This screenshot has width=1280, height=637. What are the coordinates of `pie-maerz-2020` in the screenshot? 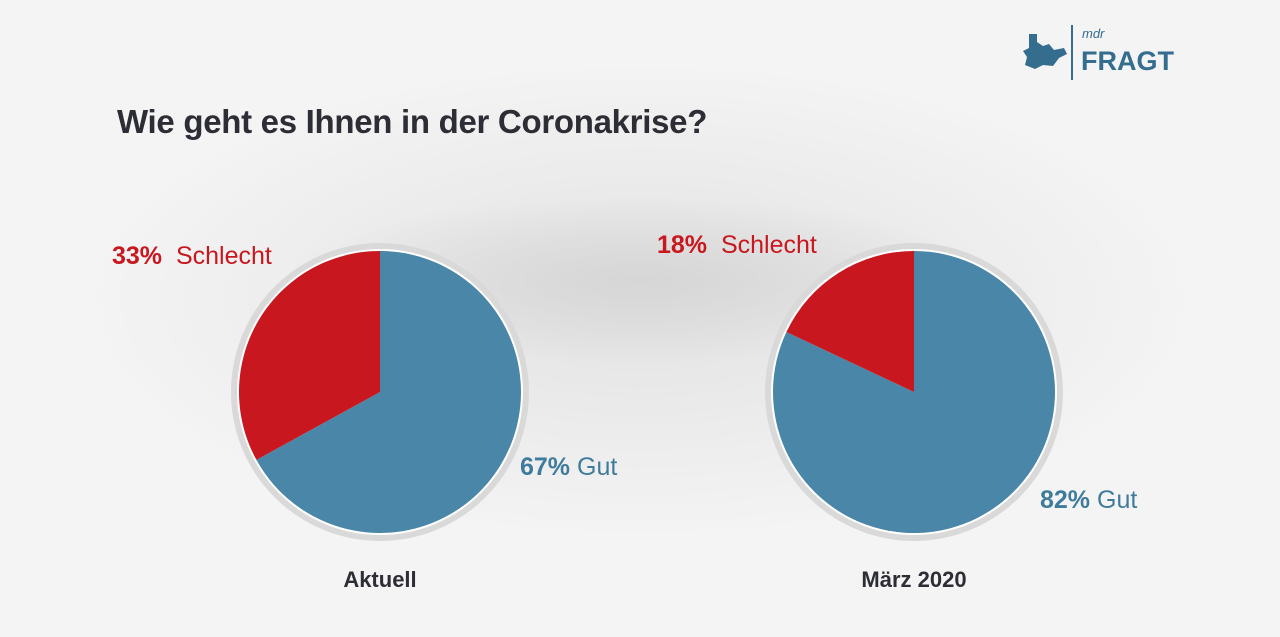 It's located at (914, 392).